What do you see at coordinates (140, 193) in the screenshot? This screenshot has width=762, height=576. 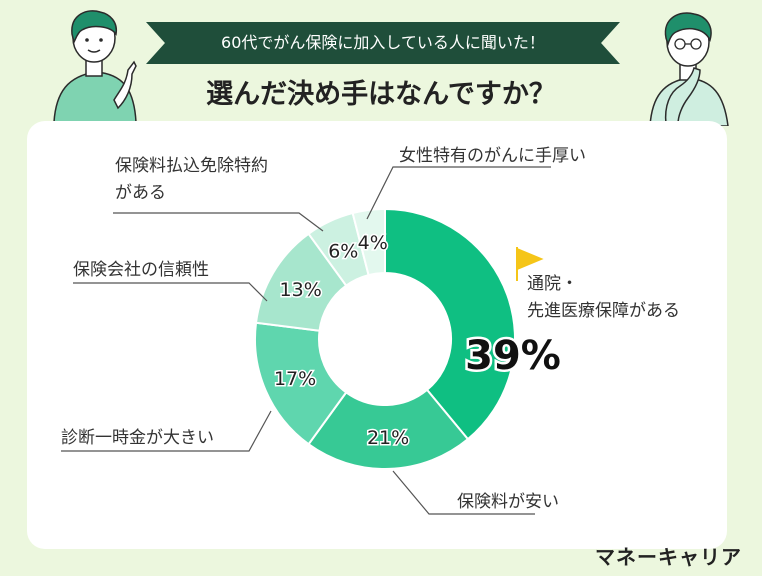 I see `slice-category-label-5: がある` at bounding box center [140, 193].